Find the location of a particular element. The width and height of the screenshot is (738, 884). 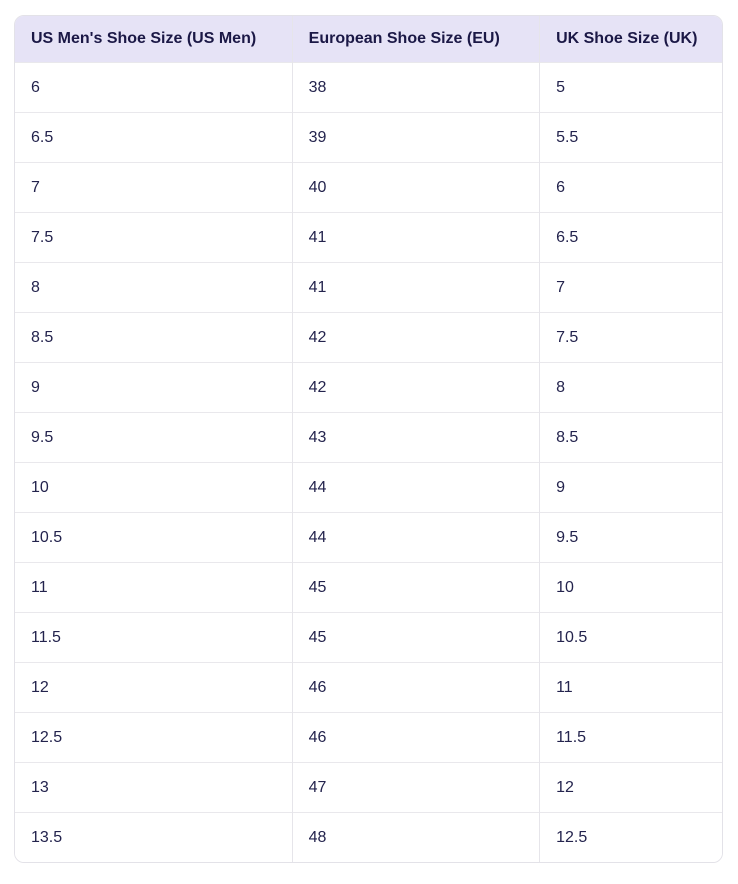

table-row: 8.5 42 7.5 is located at coordinates (368, 337).